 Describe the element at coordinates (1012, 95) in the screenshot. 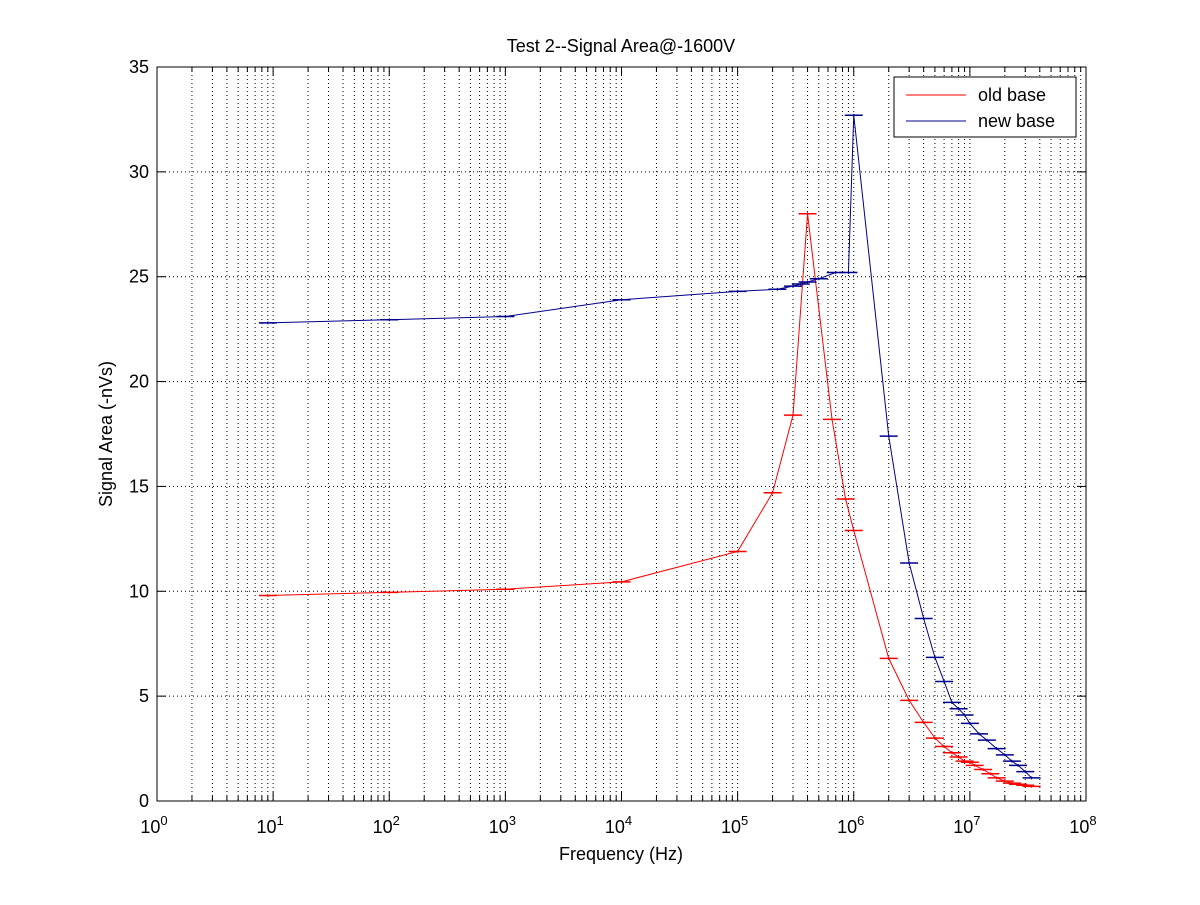

I see `legend-label: old base` at that location.